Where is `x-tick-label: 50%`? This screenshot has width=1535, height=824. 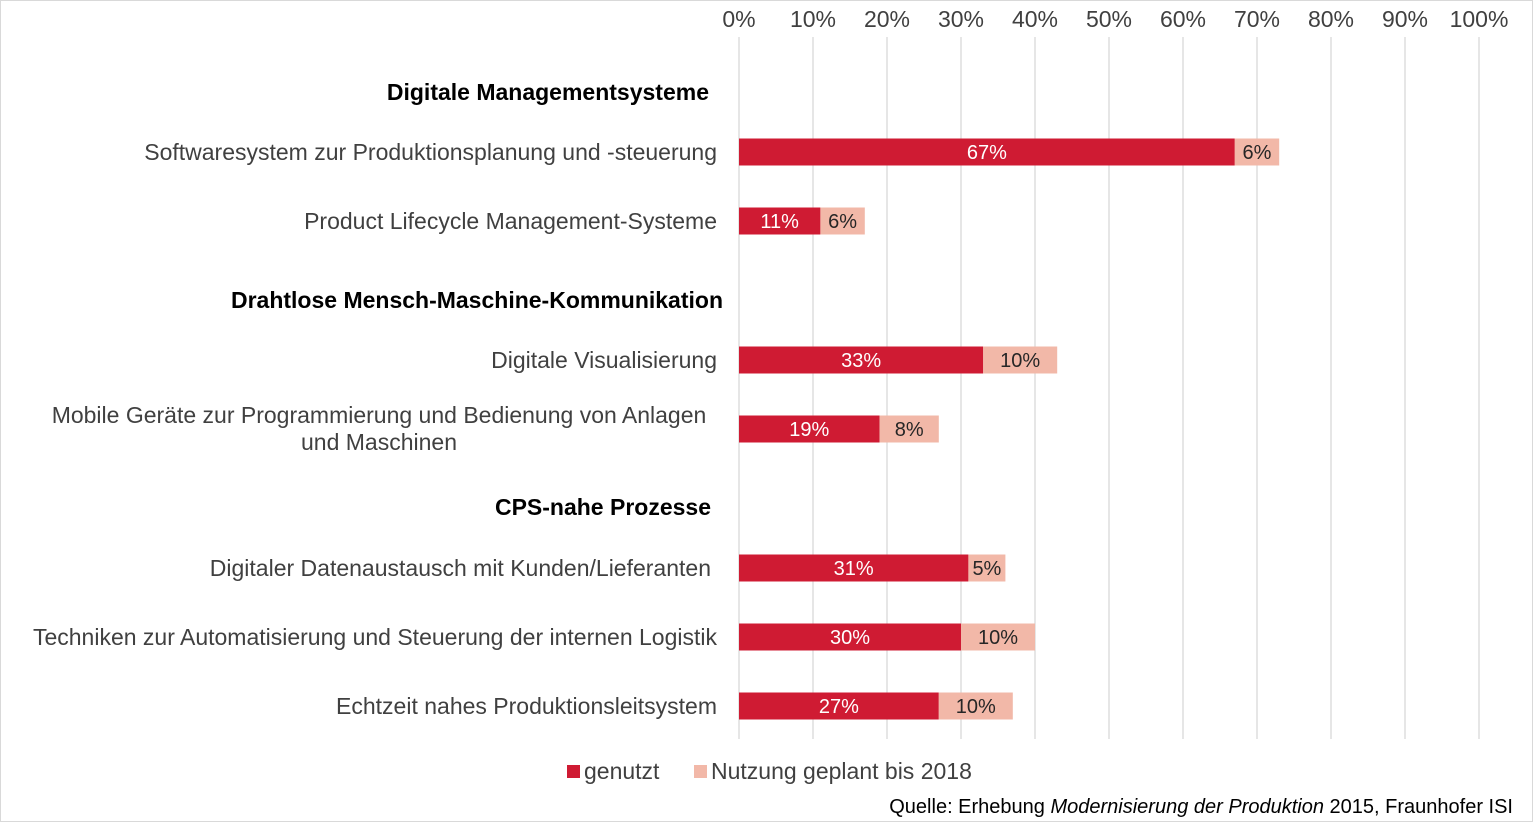
x-tick-label: 50% is located at coordinates (1109, 19).